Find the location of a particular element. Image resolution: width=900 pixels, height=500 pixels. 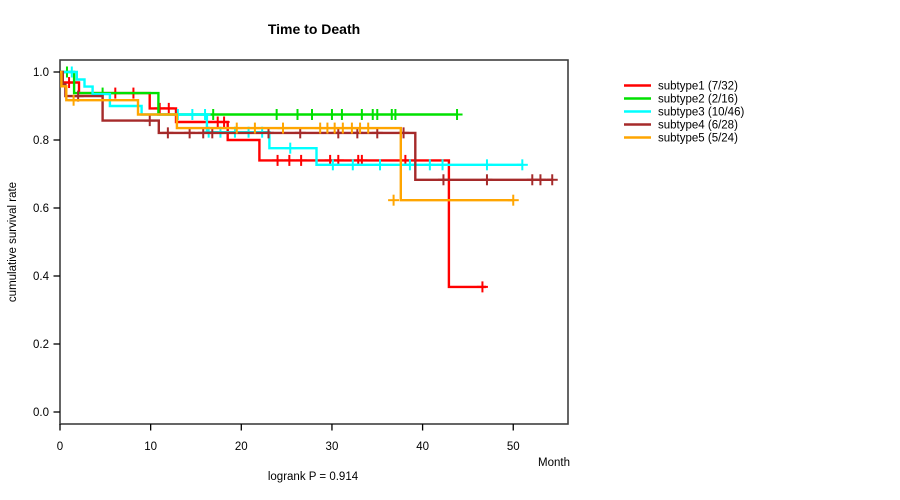

series-subtype4 is located at coordinates (309, 128).